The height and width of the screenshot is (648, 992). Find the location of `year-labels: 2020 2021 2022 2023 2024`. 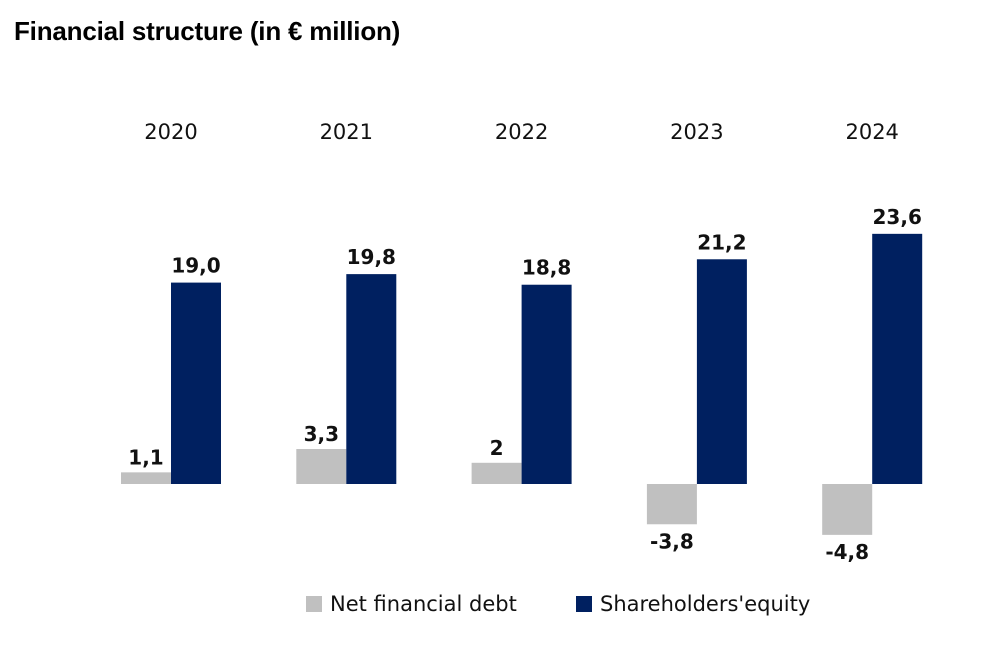

year-labels: 2020 2021 2022 2023 2024 is located at coordinates (521, 132).